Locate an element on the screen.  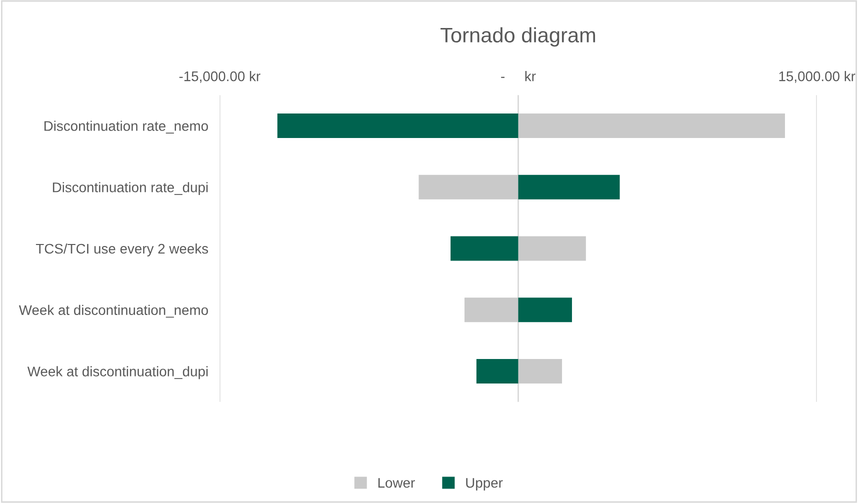
x-tick-label: 15,000.00 kr is located at coordinates (817, 77).